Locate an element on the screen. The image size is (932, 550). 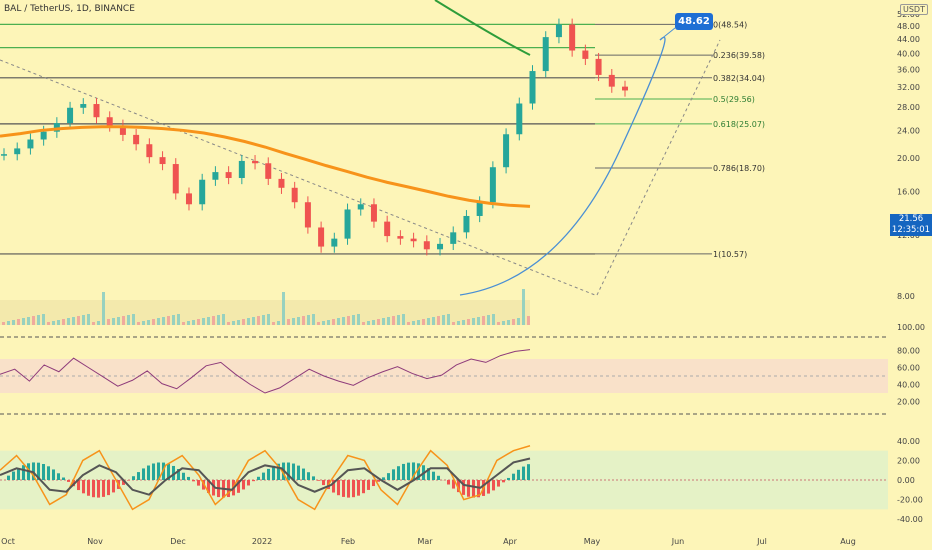
oscillator-line is located at coordinates (265, 476).